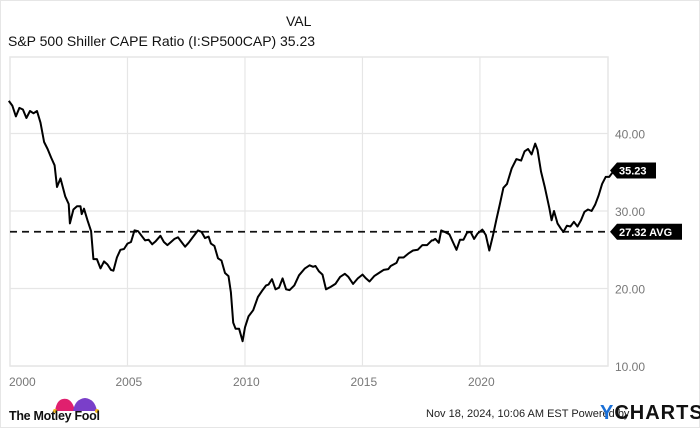  I want to click on average-flag: 27.32 AVG, so click(646, 231).